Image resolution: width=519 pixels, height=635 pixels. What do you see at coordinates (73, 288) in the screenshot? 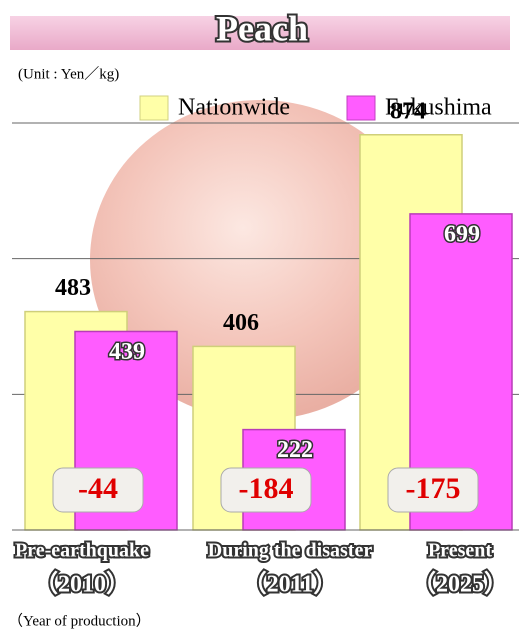
I see `data-label: 483` at bounding box center [73, 288].